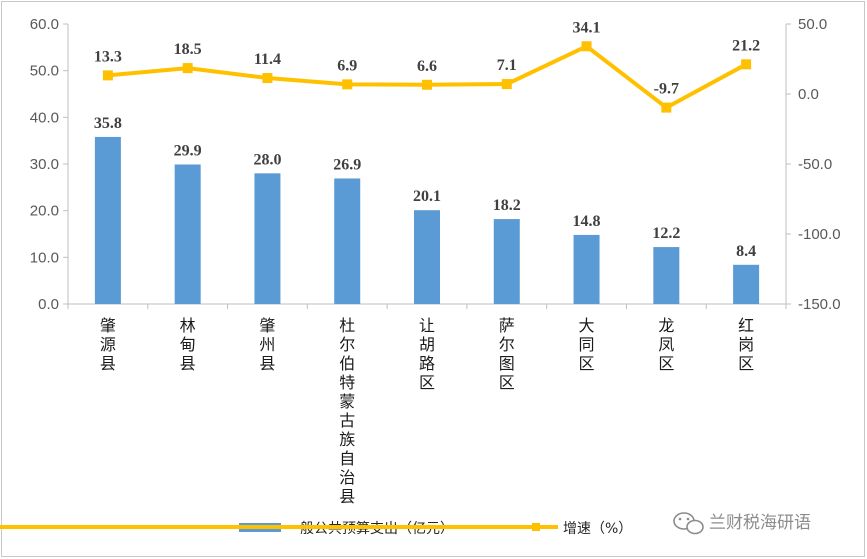 The image size is (867, 559). Describe the element at coordinates (666, 89) in the screenshot. I see `line-value-label: -9.7` at that location.